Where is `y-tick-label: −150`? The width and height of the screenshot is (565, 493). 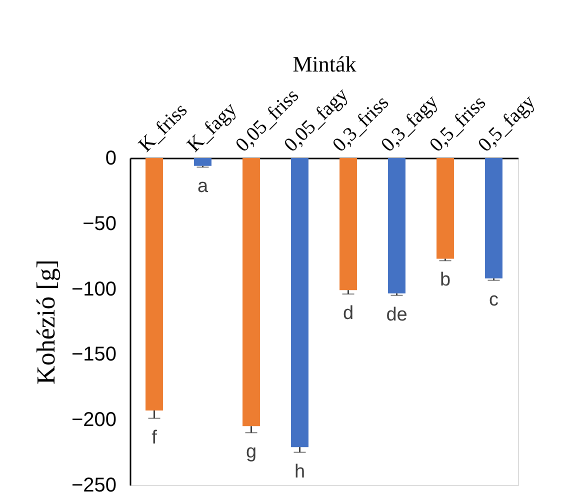
y-tick-label: −150 is located at coordinates (93, 355).